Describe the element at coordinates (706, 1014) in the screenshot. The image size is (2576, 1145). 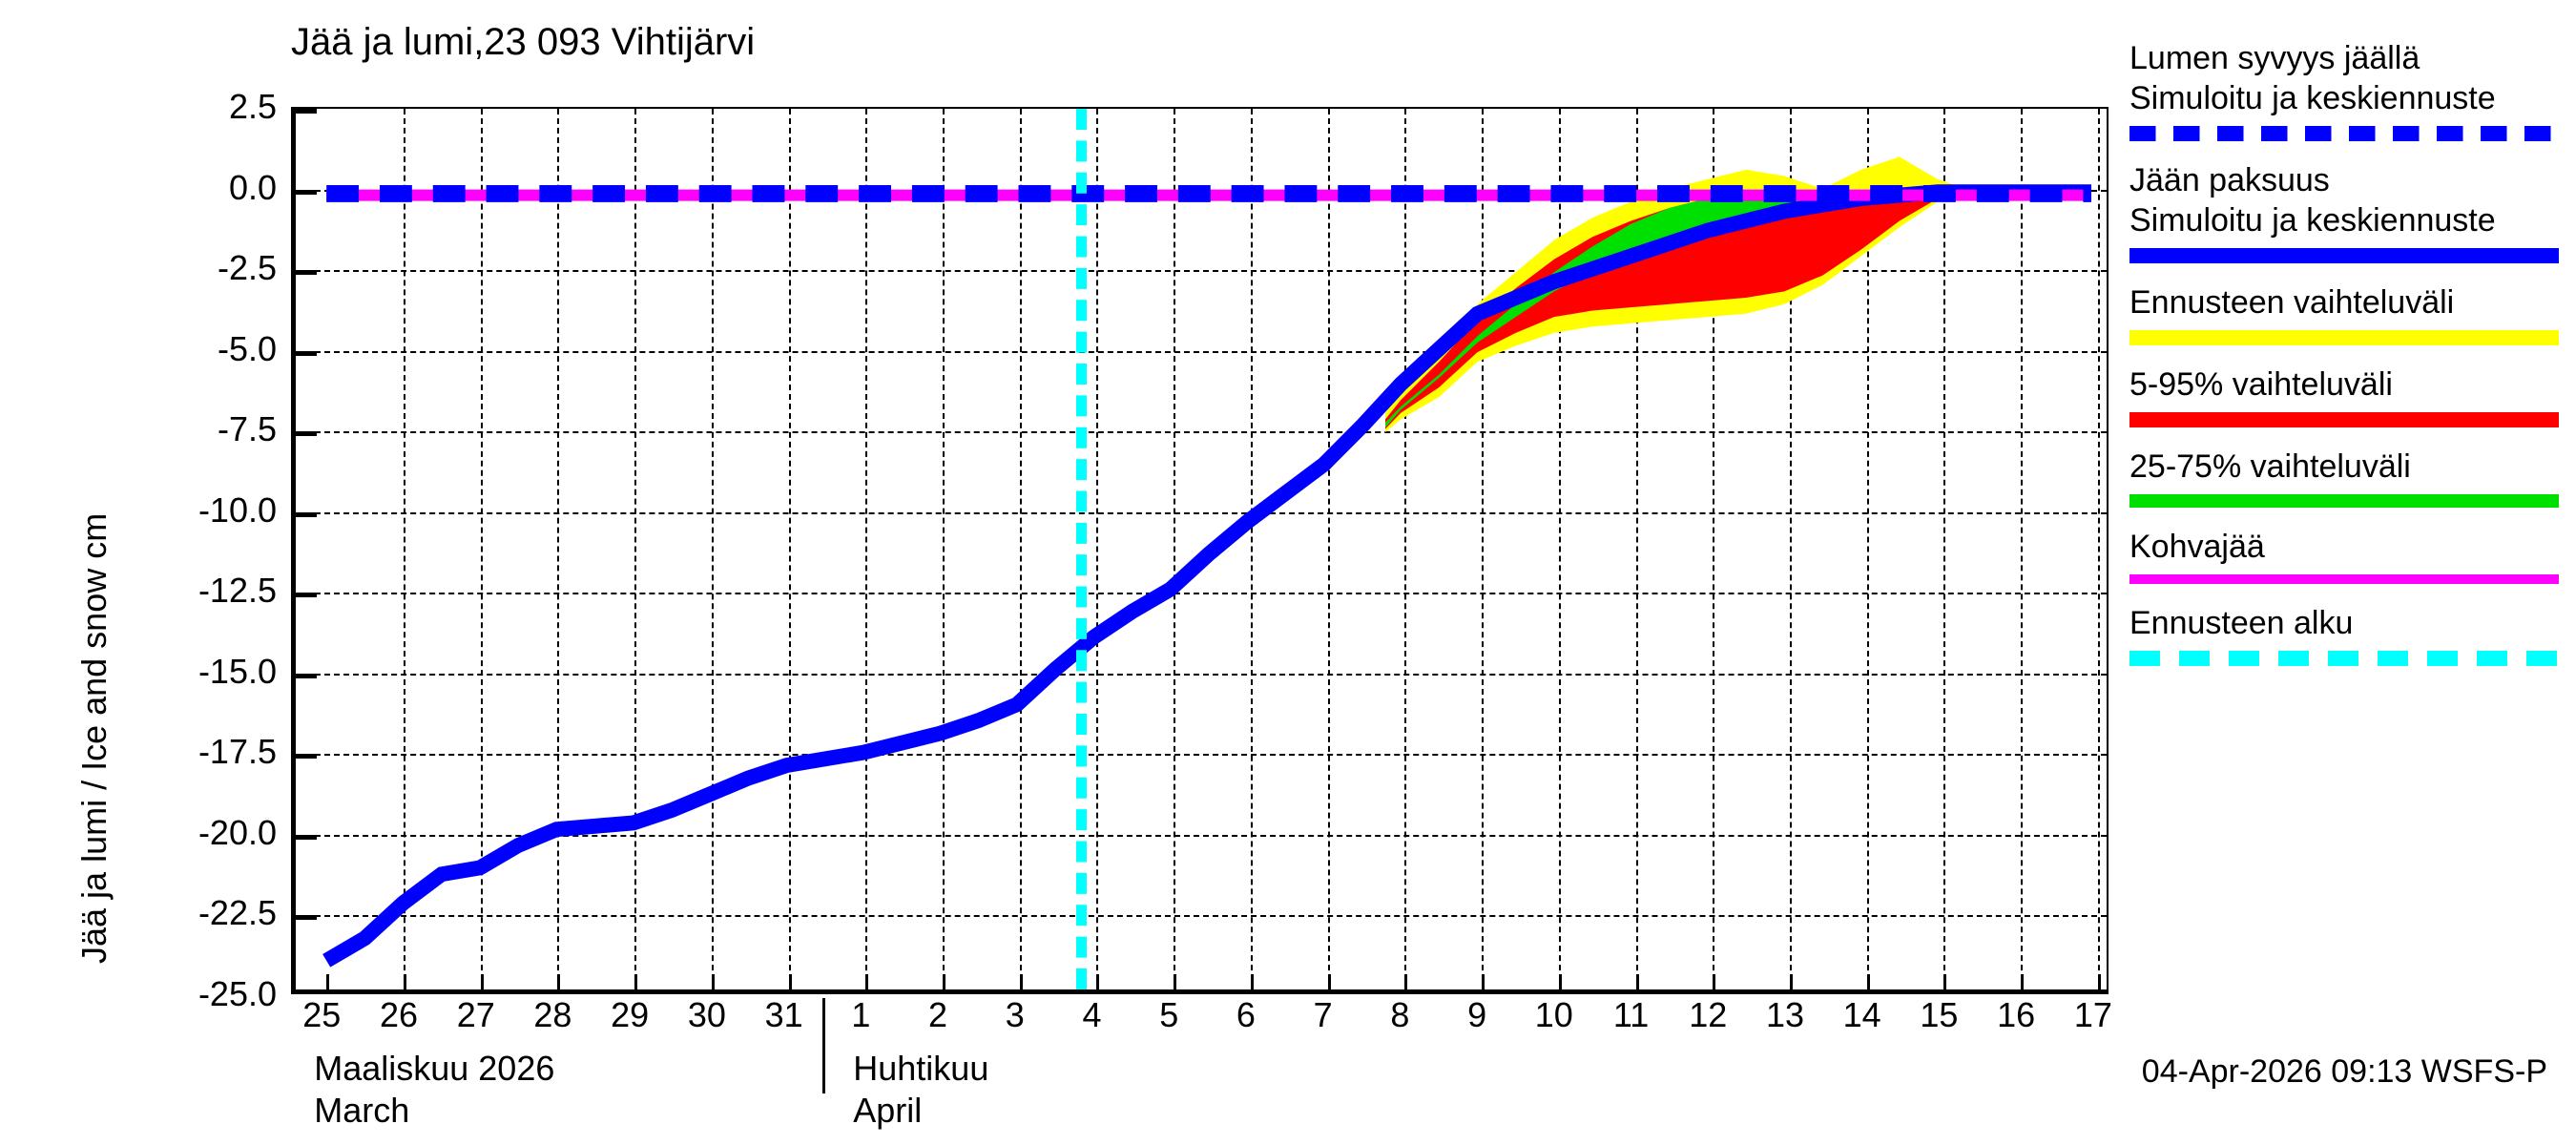
I see `x-tick-label: 30` at that location.